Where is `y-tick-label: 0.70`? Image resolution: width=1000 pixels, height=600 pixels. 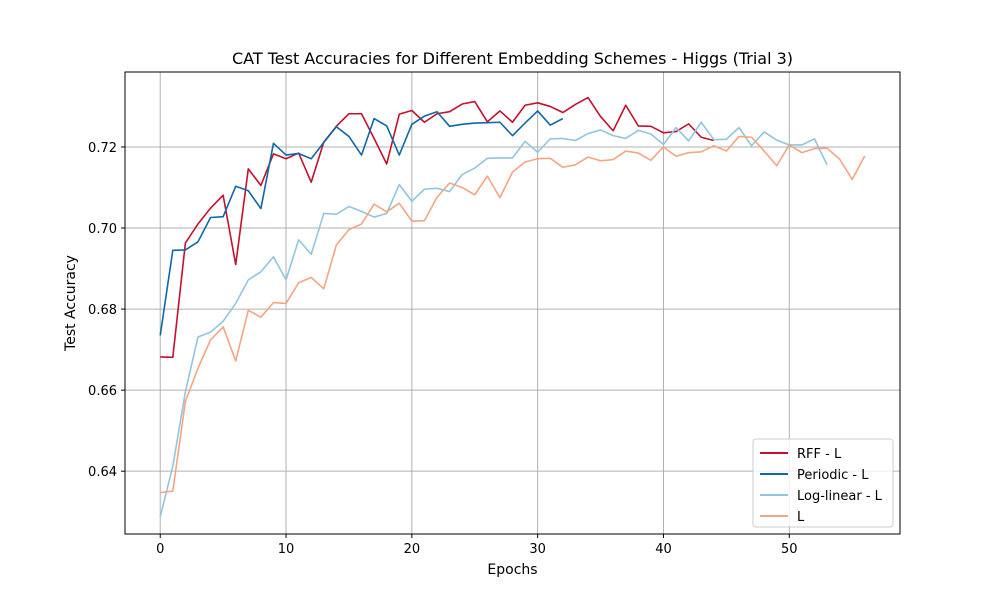 y-tick-label: 0.70 is located at coordinates (102, 229).